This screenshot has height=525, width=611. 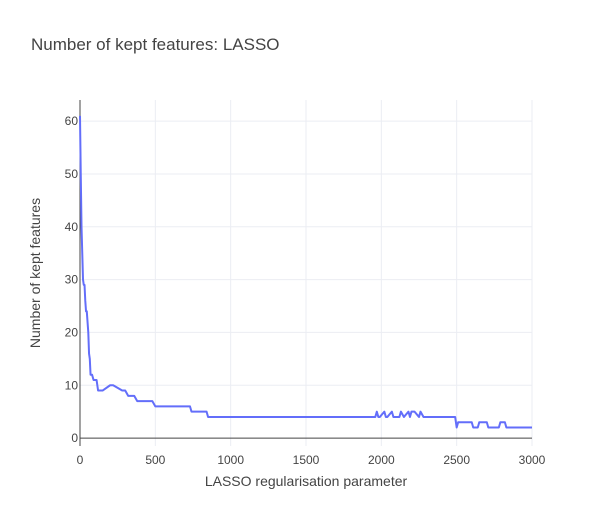 What do you see at coordinates (72, 227) in the screenshot?
I see `y-tick-label: 40` at bounding box center [72, 227].